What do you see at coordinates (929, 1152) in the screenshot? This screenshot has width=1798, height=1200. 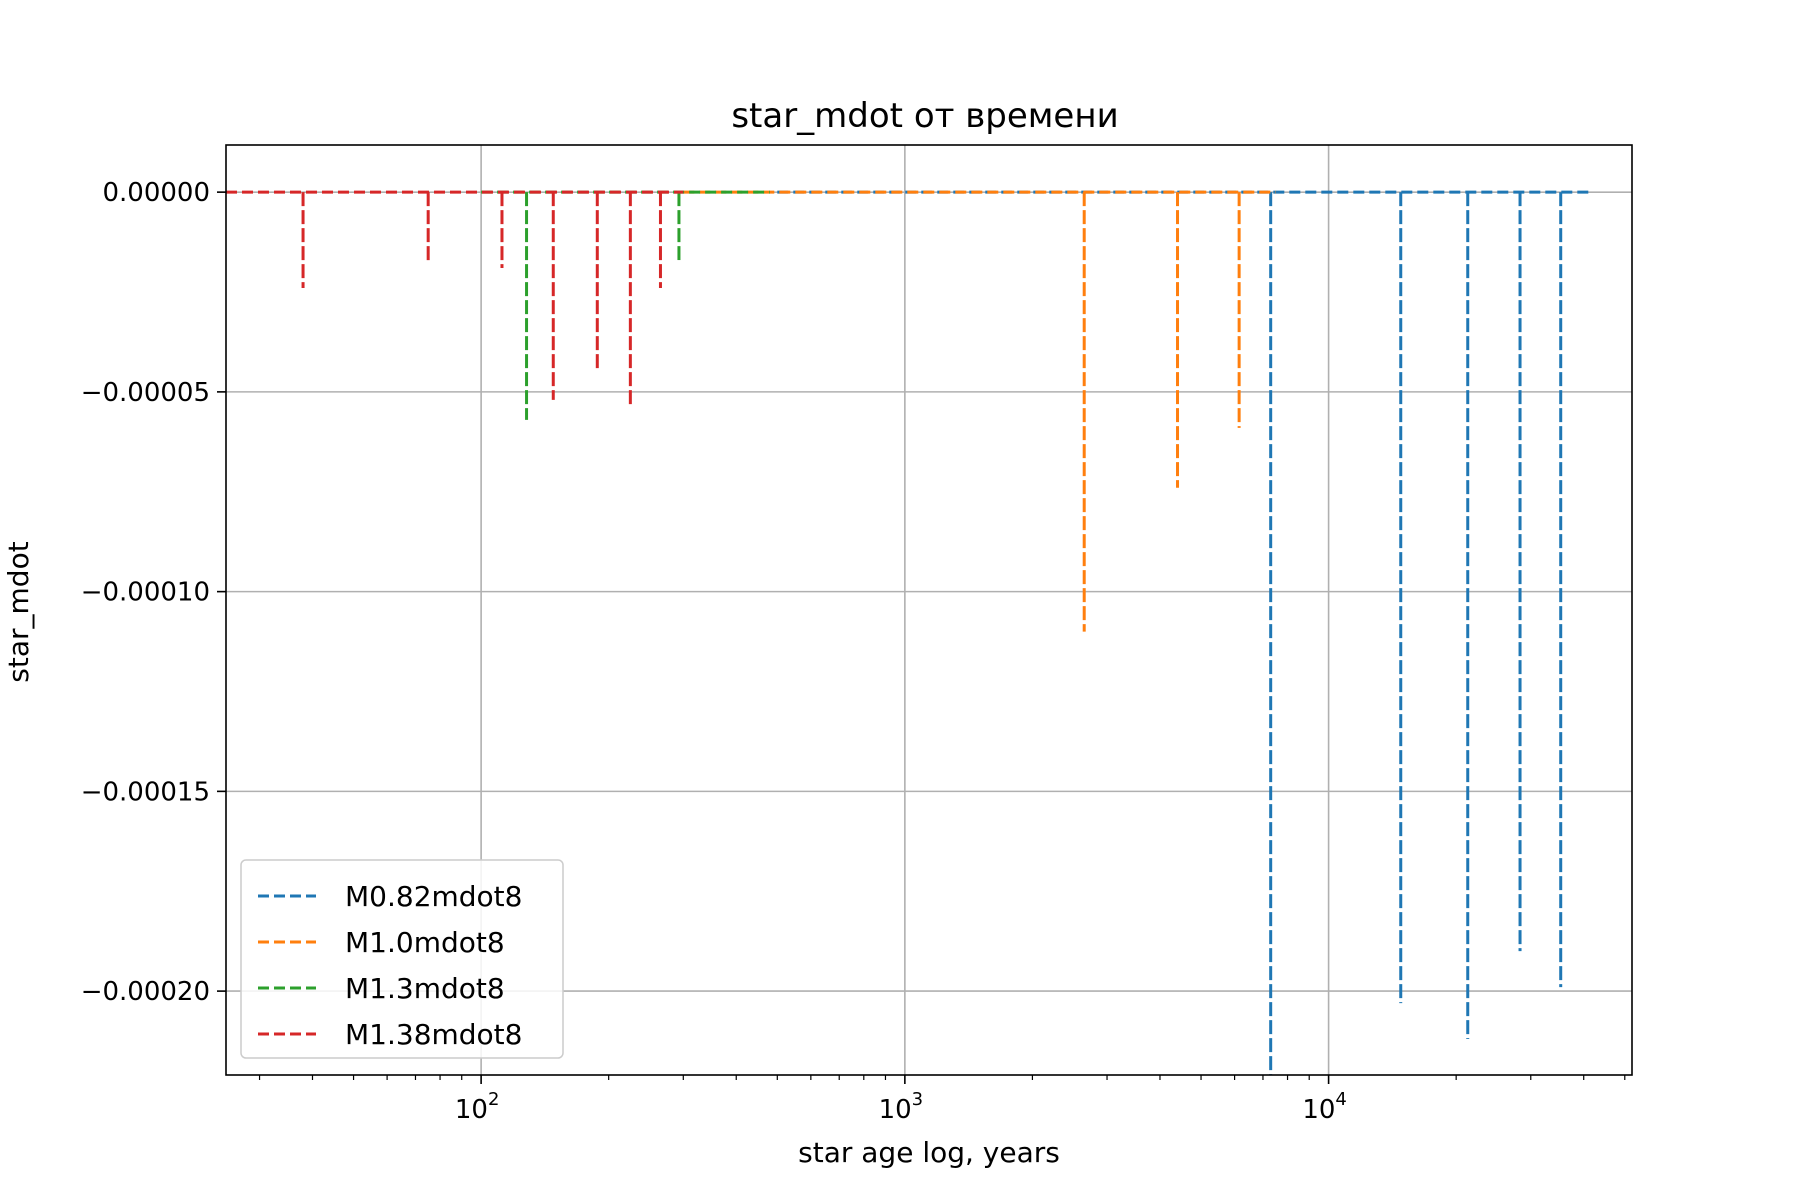 I see `x-axis-label: star age log, years` at bounding box center [929, 1152].